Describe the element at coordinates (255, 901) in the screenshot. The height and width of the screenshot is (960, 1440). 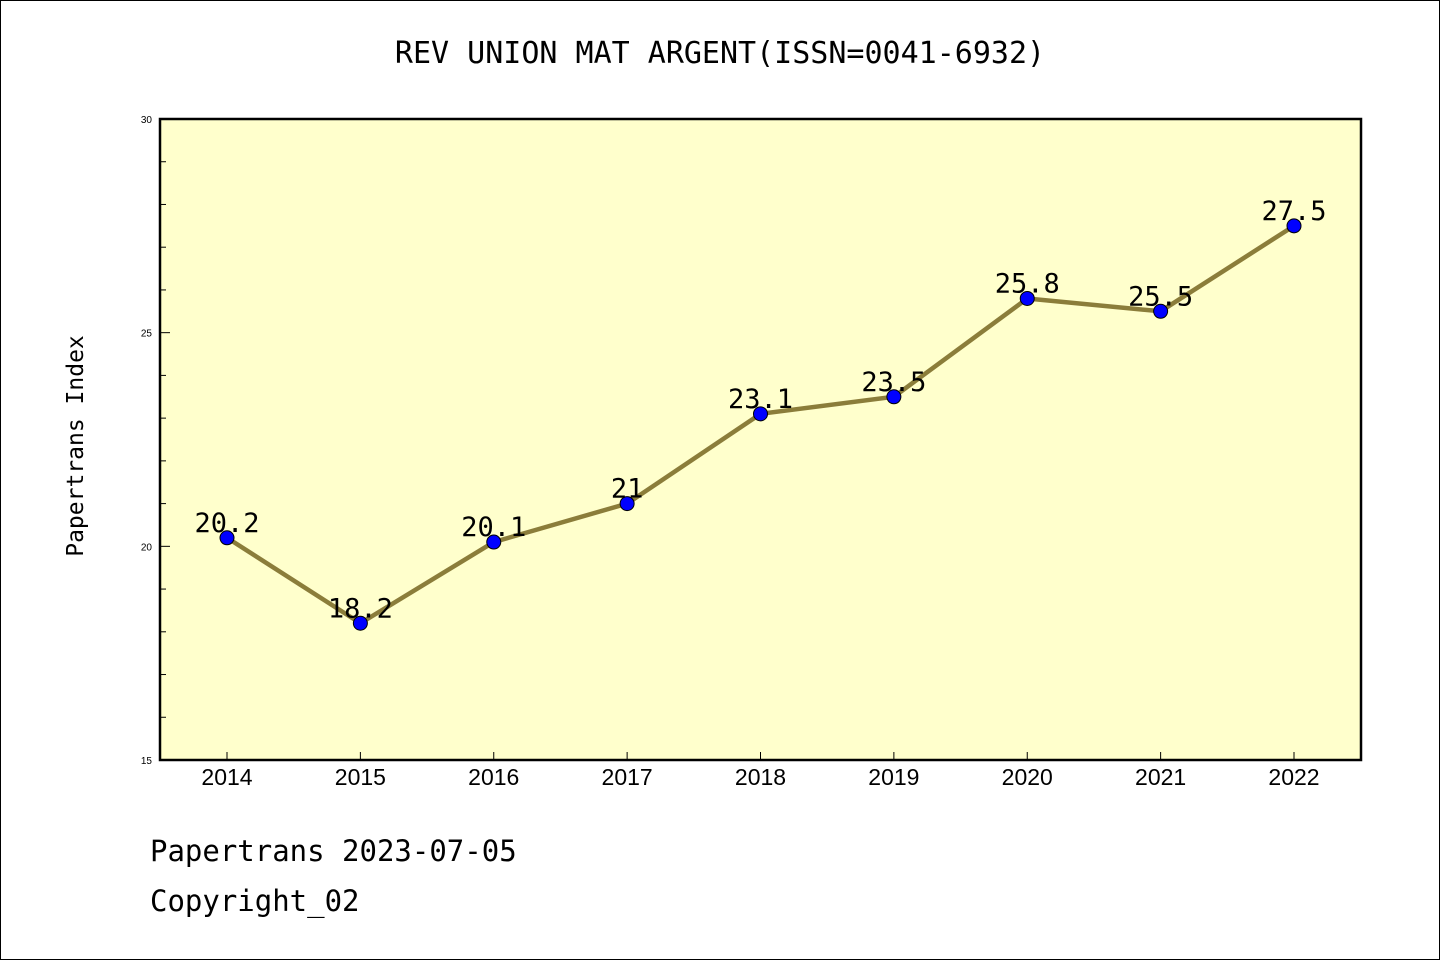
I see `footer-copyright: Copyright_02` at that location.